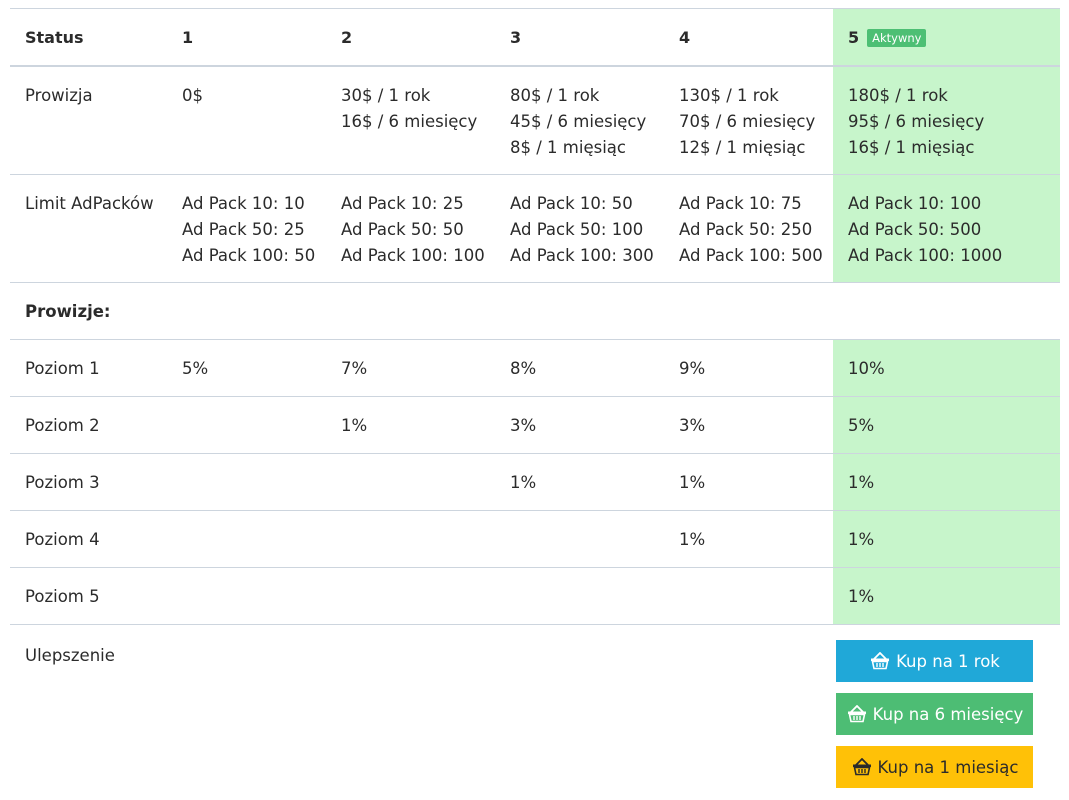 The image size is (1069, 800). I want to click on prowizja-3-line-2: 45$ / 6 miesięcy, so click(578, 121).